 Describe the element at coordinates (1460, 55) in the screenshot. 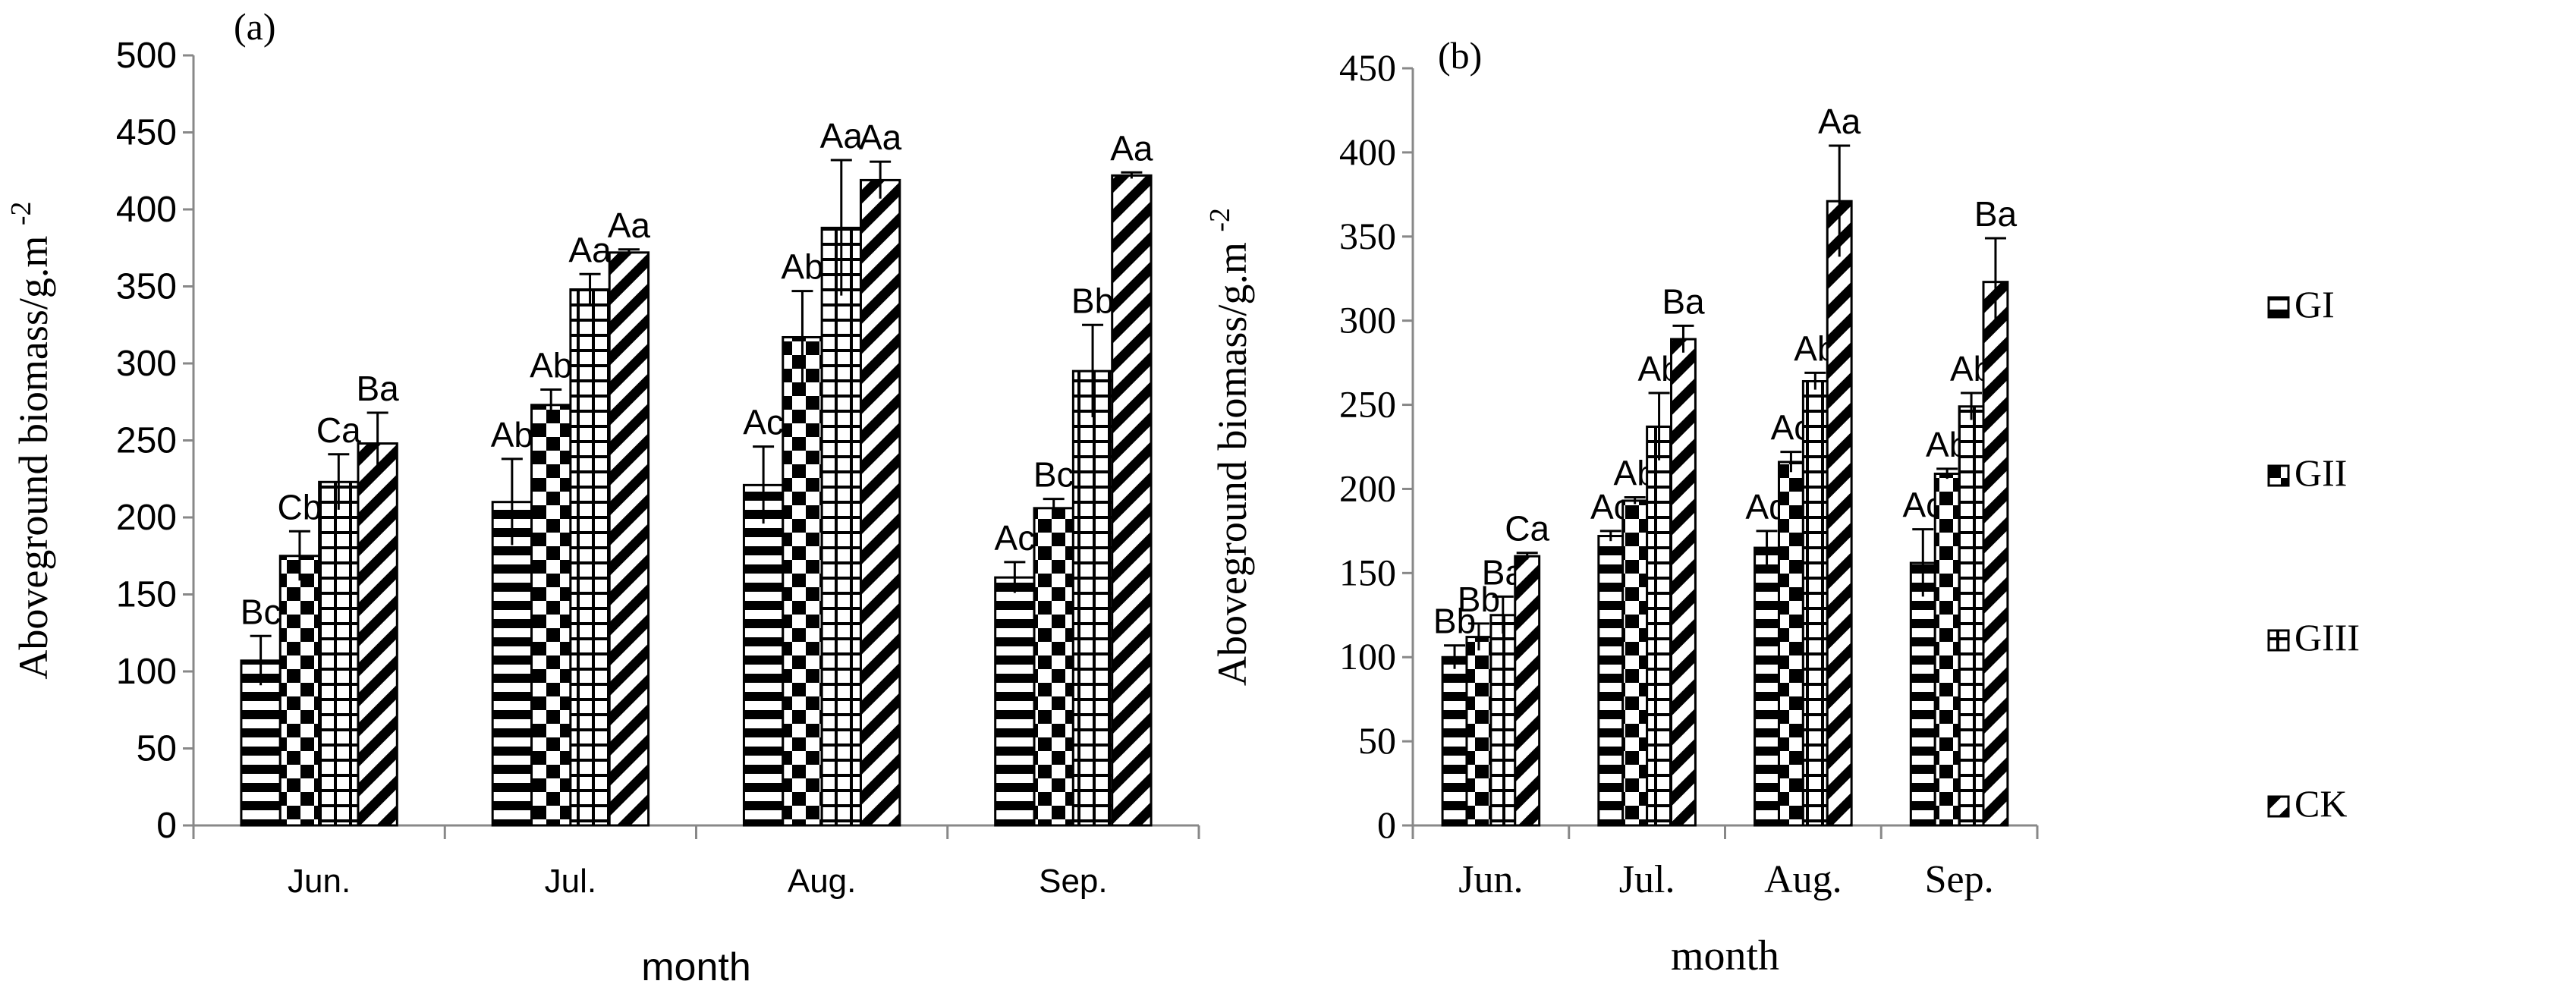

I see `panel-label: (b)` at that location.